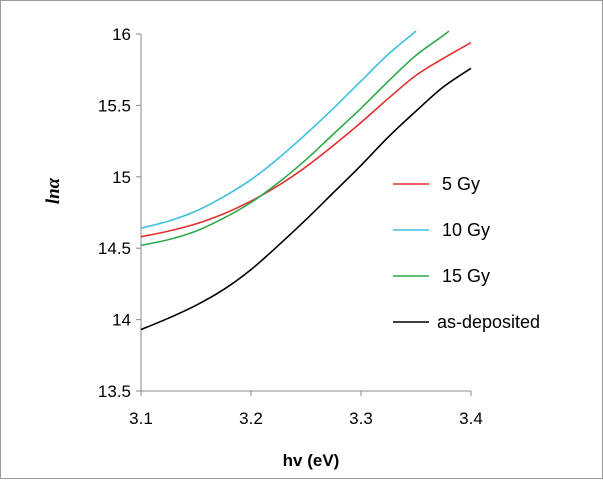  What do you see at coordinates (114, 391) in the screenshot?
I see `y-tick-label: 13.5` at bounding box center [114, 391].